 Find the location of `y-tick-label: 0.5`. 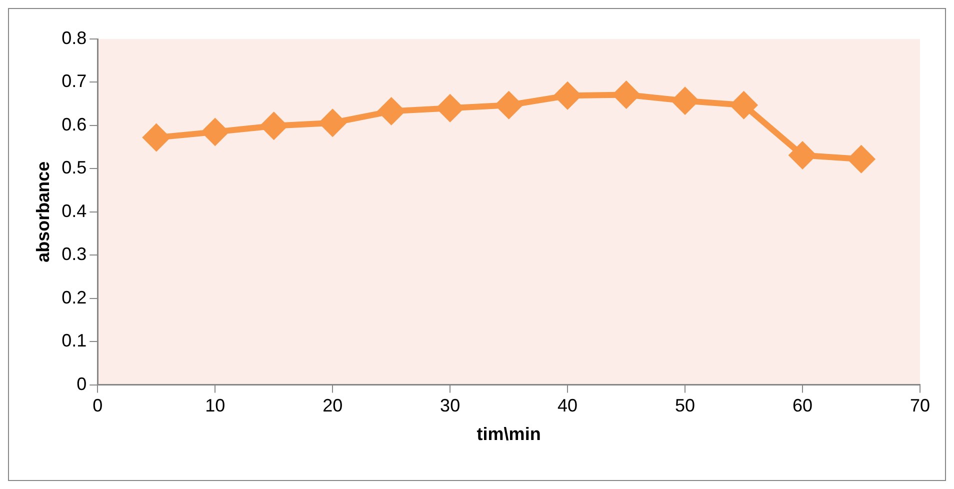

y-tick-label: 0.5 is located at coordinates (74, 168).